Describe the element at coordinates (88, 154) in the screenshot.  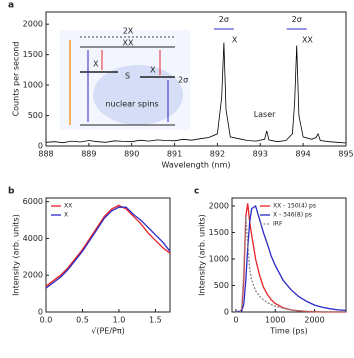
I see `x-tick-label: 889` at that location.